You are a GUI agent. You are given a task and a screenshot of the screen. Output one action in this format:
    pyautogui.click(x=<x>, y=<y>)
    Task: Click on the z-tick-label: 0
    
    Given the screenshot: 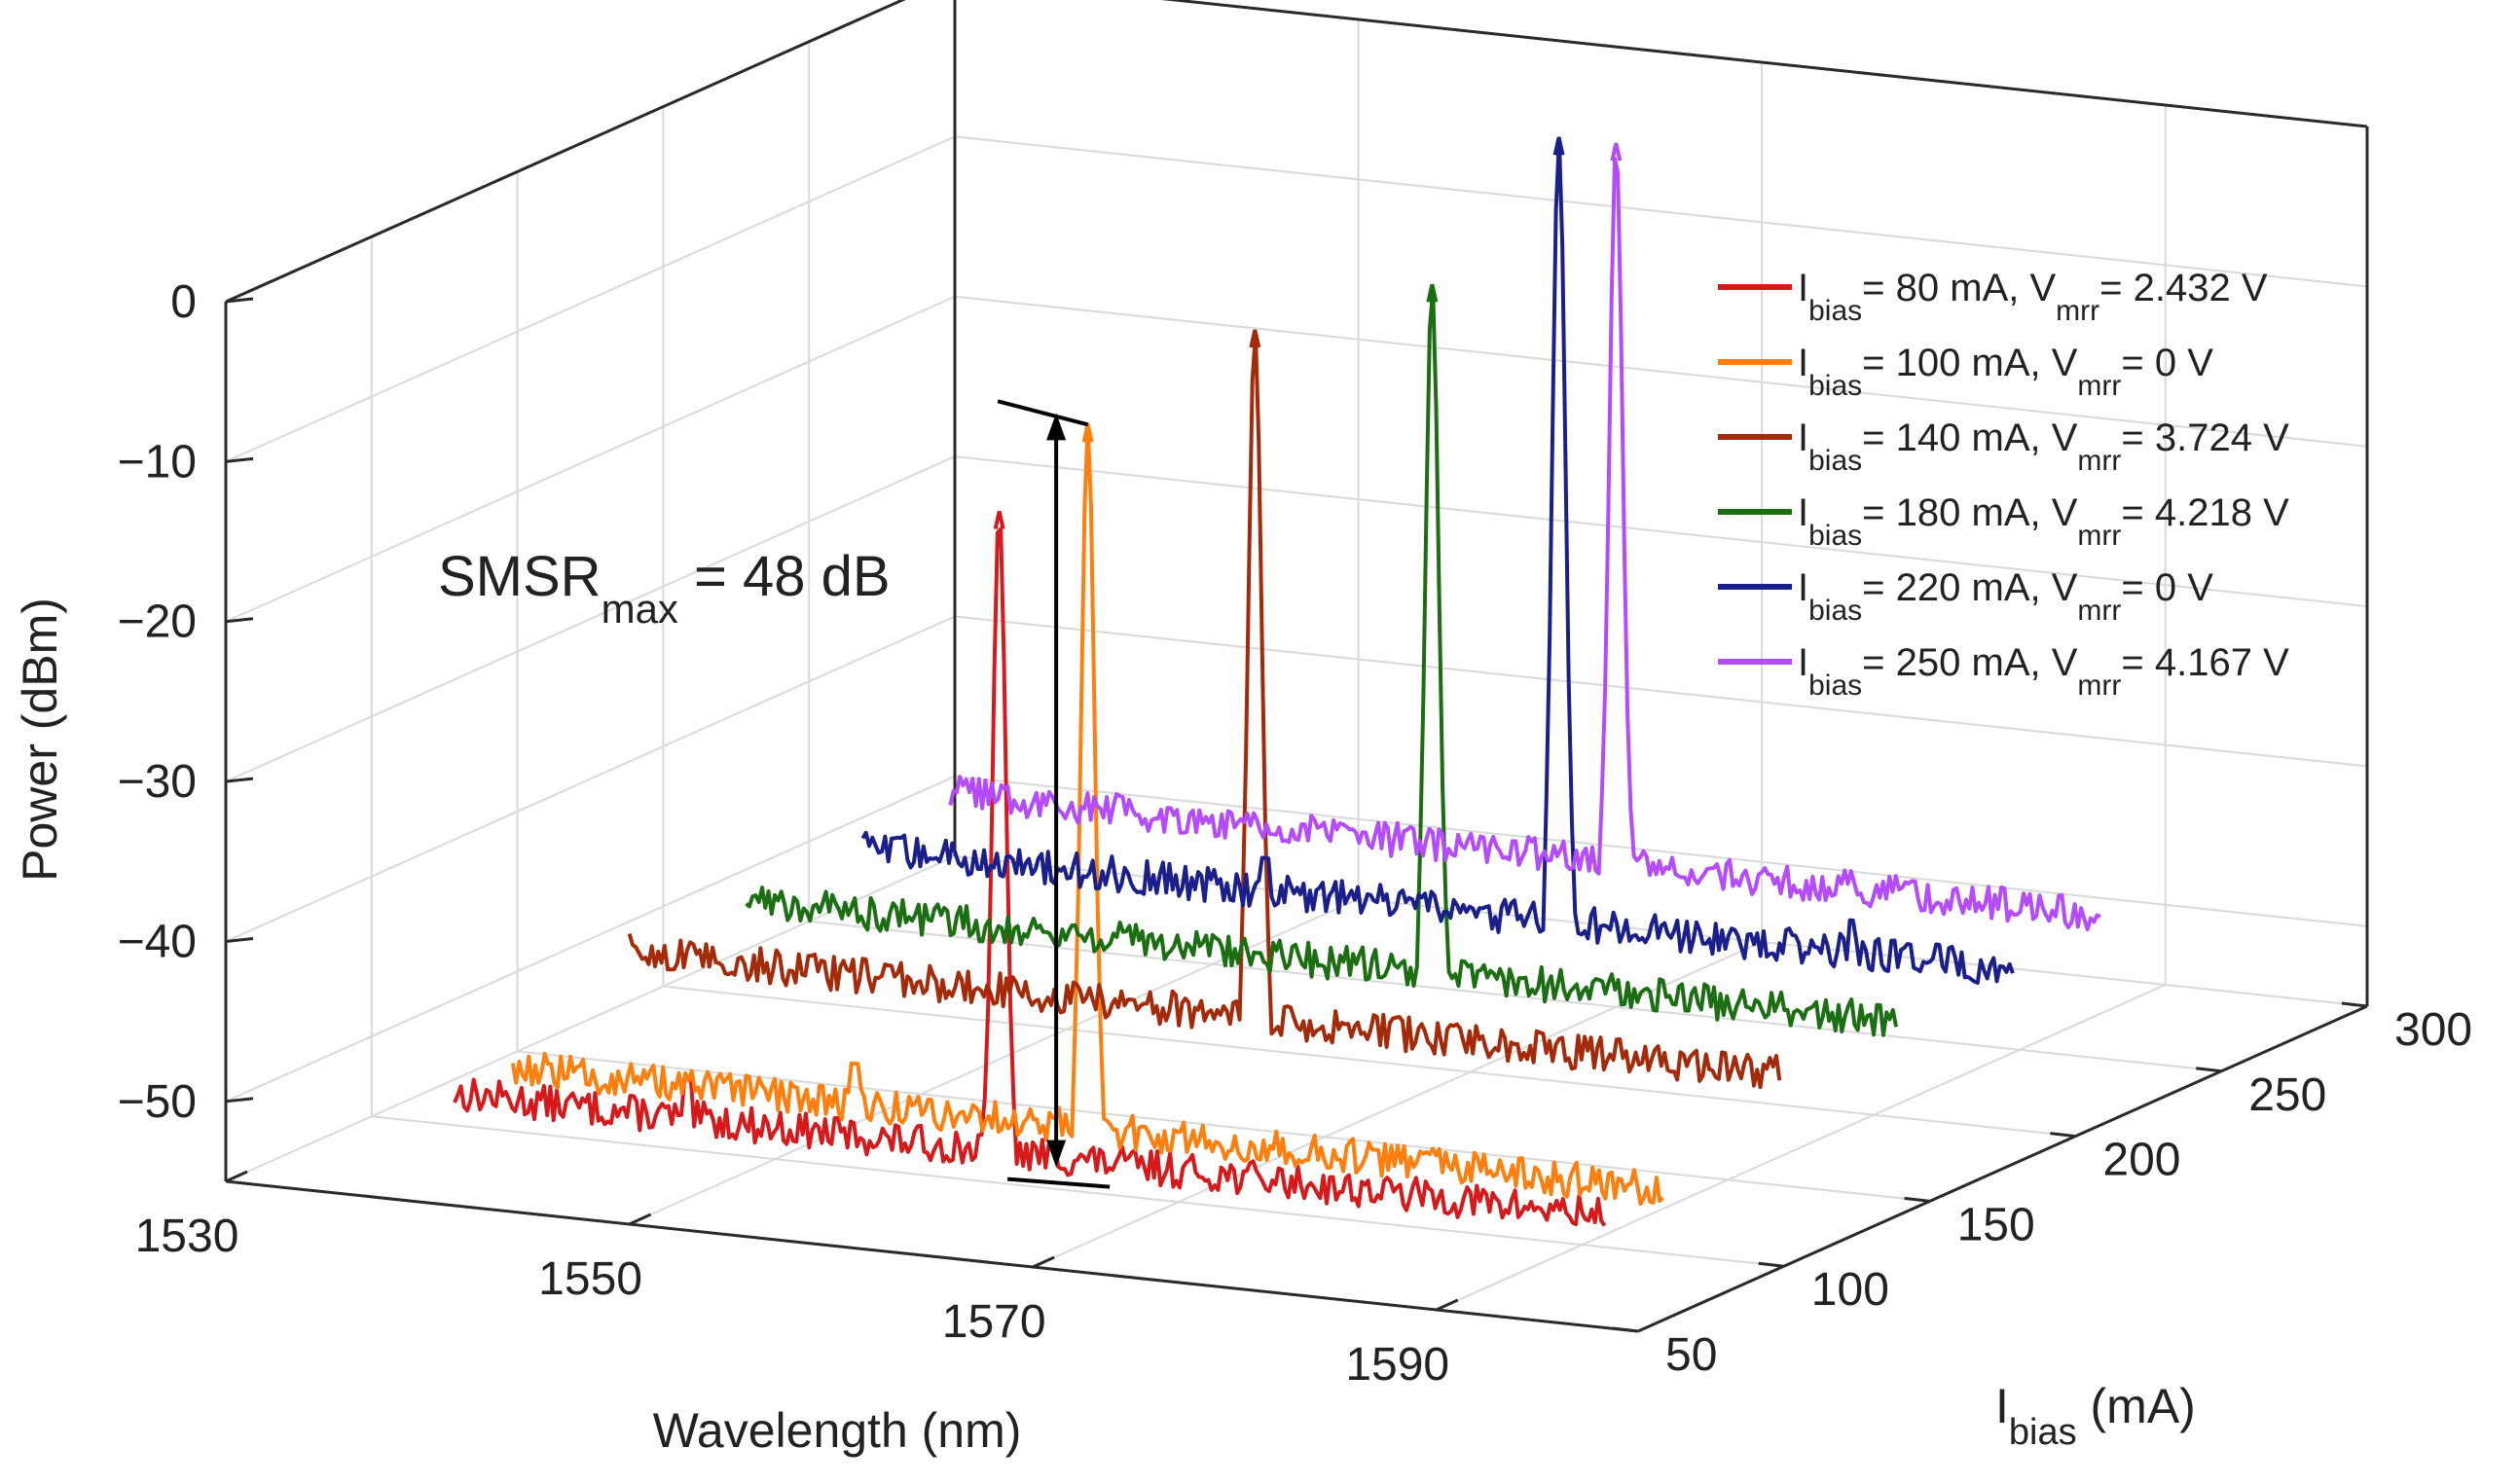 What is the action you would take?
    pyautogui.click(x=184, y=302)
    